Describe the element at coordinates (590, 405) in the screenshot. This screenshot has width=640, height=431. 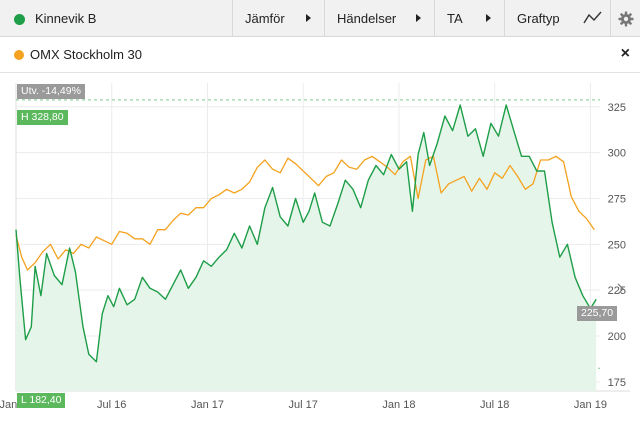
I see `x-tick-label: Jan 19` at that location.